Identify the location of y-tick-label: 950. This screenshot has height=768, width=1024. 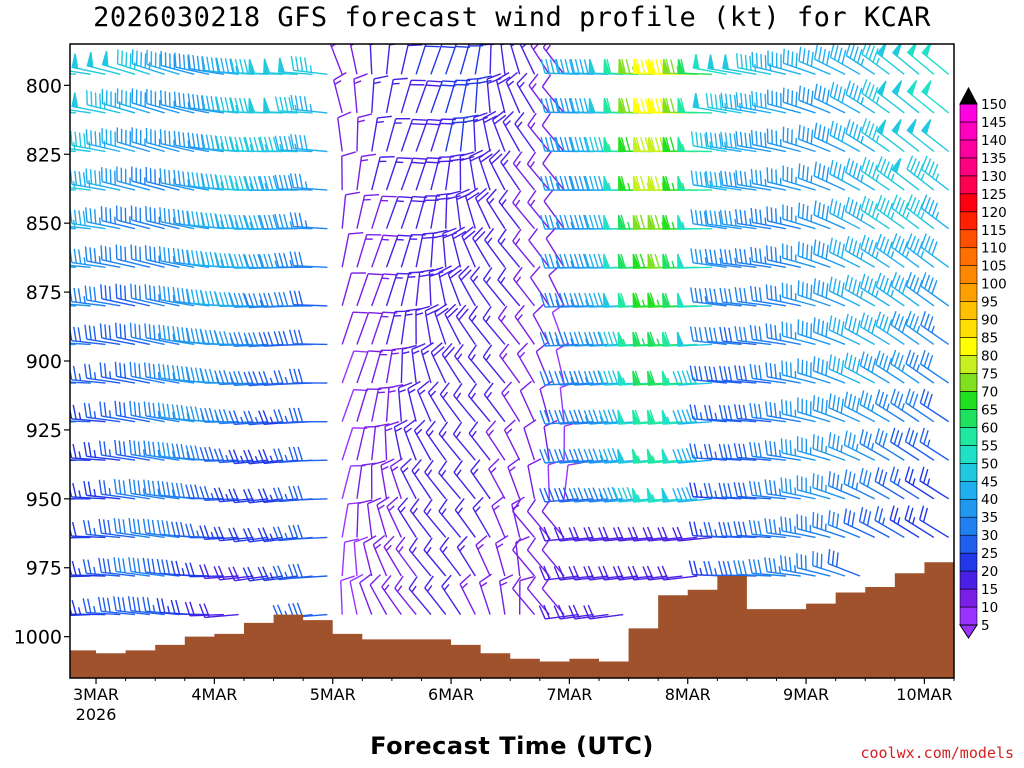
(44, 500).